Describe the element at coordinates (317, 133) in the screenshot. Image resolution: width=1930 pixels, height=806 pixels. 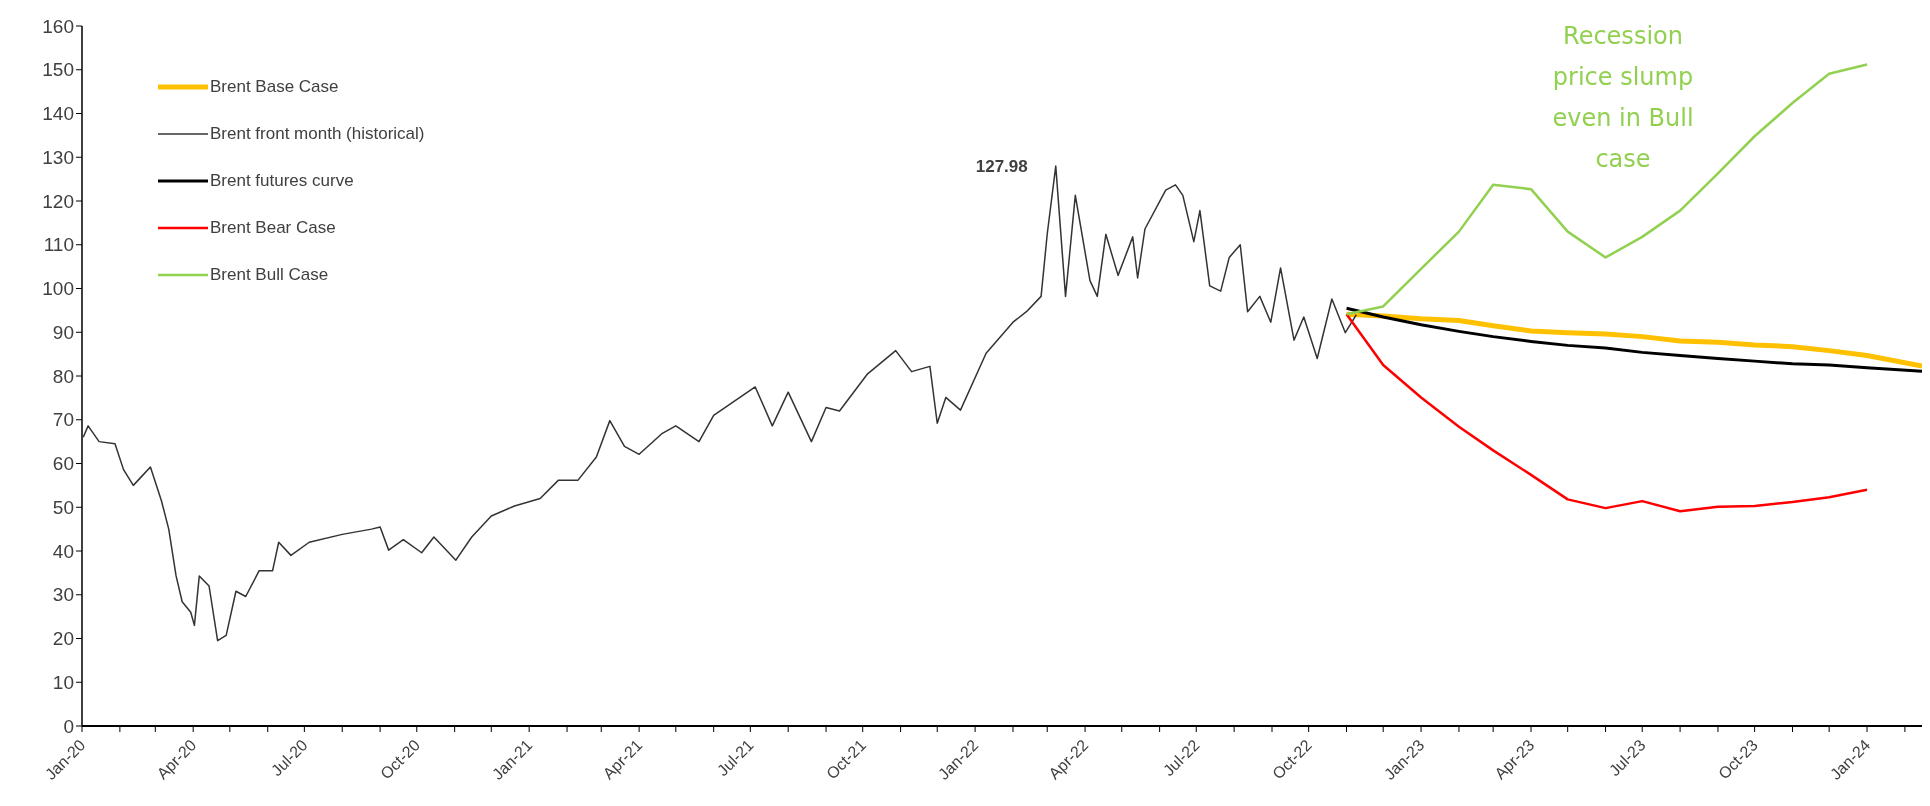
I see `legend-label: Brent front month (historical)` at that location.